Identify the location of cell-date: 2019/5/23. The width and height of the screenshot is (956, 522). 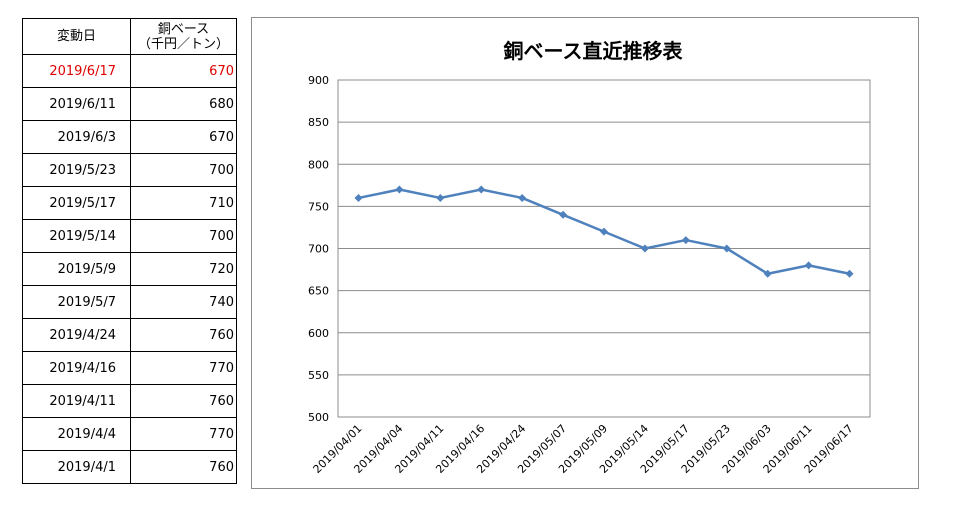
(76, 170).